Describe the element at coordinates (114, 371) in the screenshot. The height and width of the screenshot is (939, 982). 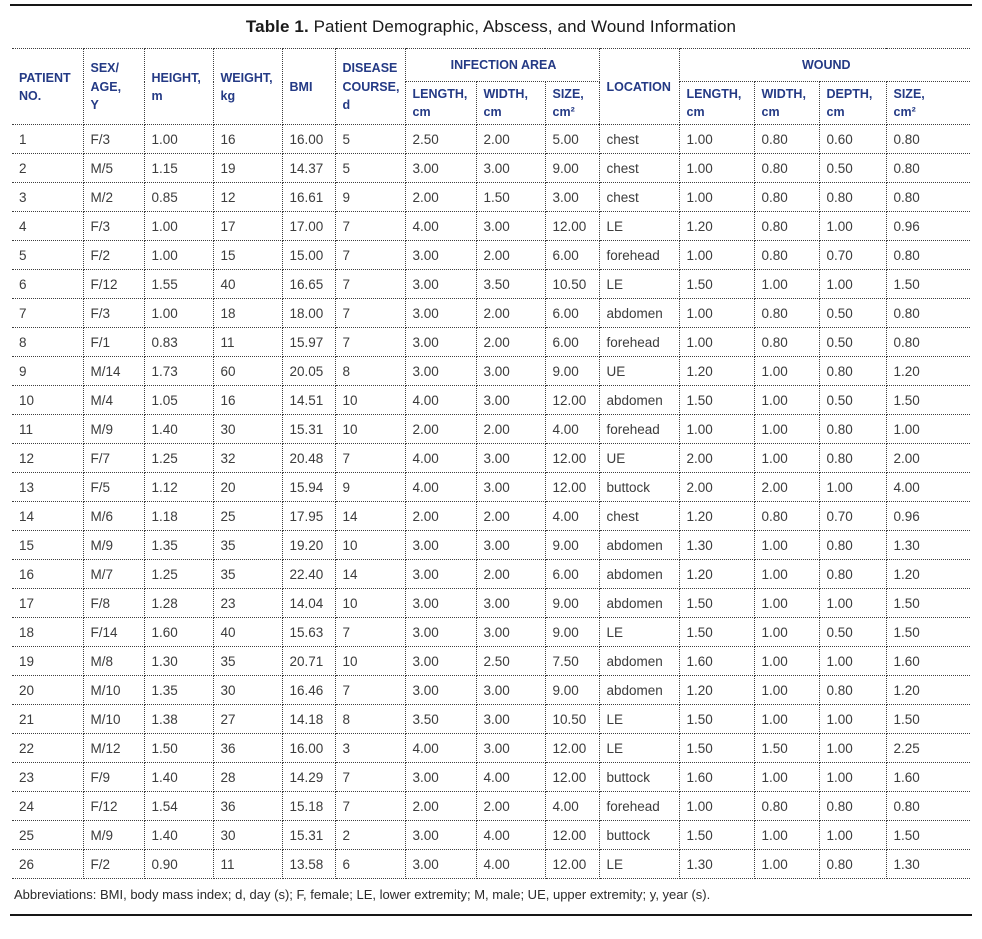
I see `table-cell: M/14` at that location.